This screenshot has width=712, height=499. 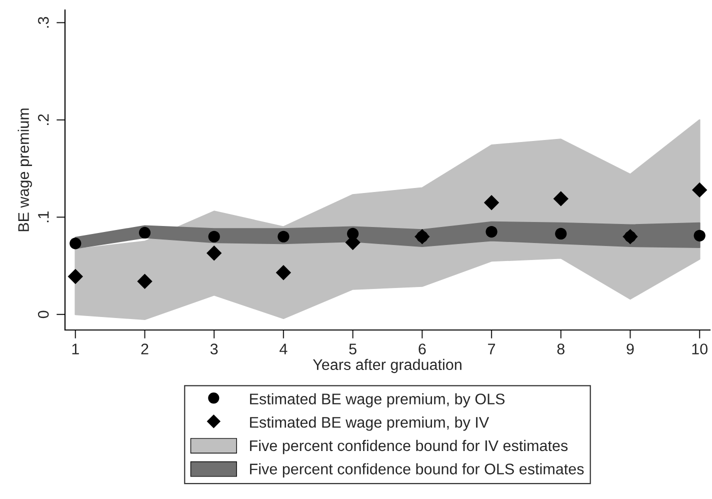 I want to click on y-tick-label: 0, so click(x=43, y=314).